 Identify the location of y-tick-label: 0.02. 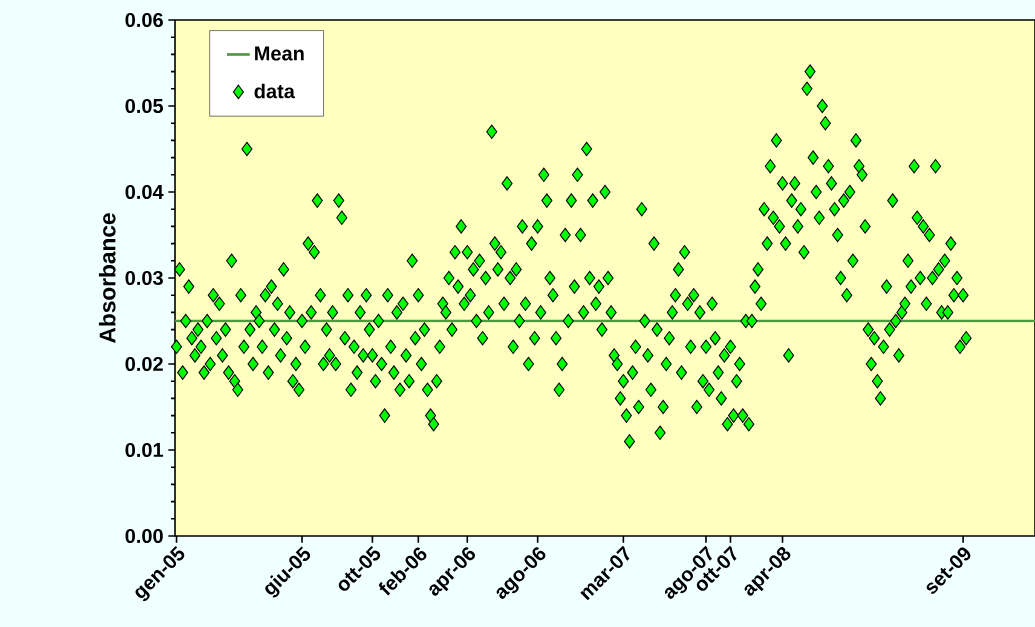
(144, 364).